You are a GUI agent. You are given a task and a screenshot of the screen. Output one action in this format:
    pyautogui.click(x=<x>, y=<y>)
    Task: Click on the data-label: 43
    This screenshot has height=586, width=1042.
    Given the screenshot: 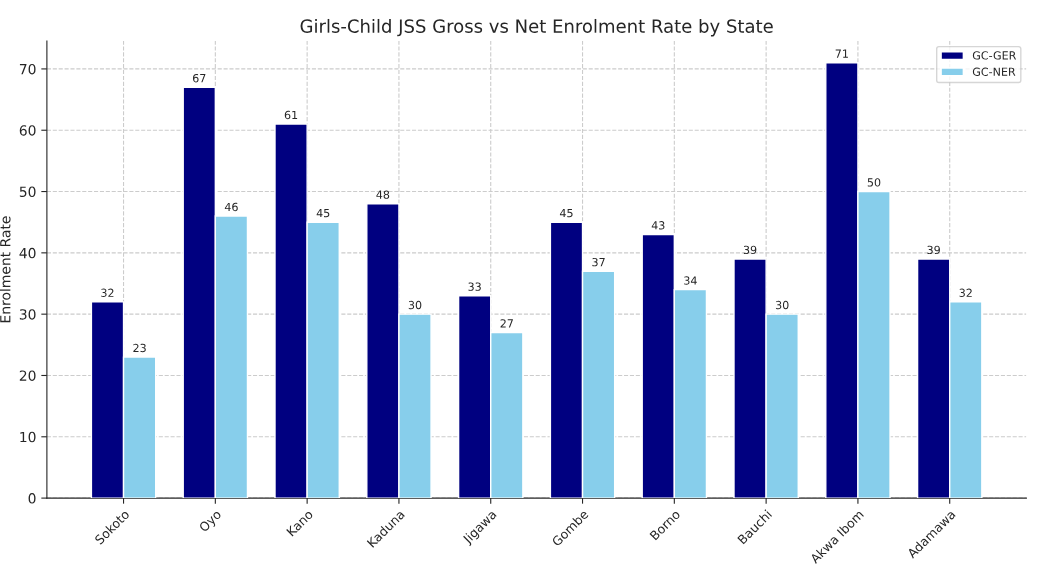 What is the action you would take?
    pyautogui.click(x=658, y=225)
    